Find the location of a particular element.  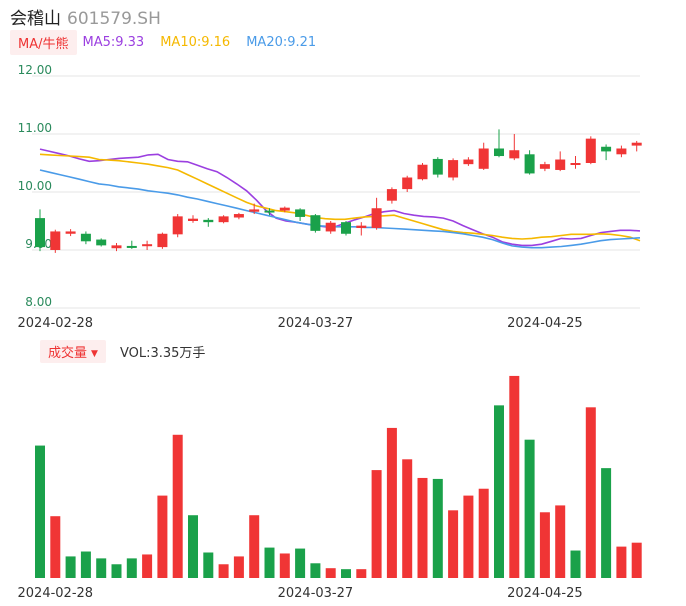

ma-legend: MA/牛熊 MA5:9.33 MA10:9.16 MA20:9.21 is located at coordinates (171, 42).